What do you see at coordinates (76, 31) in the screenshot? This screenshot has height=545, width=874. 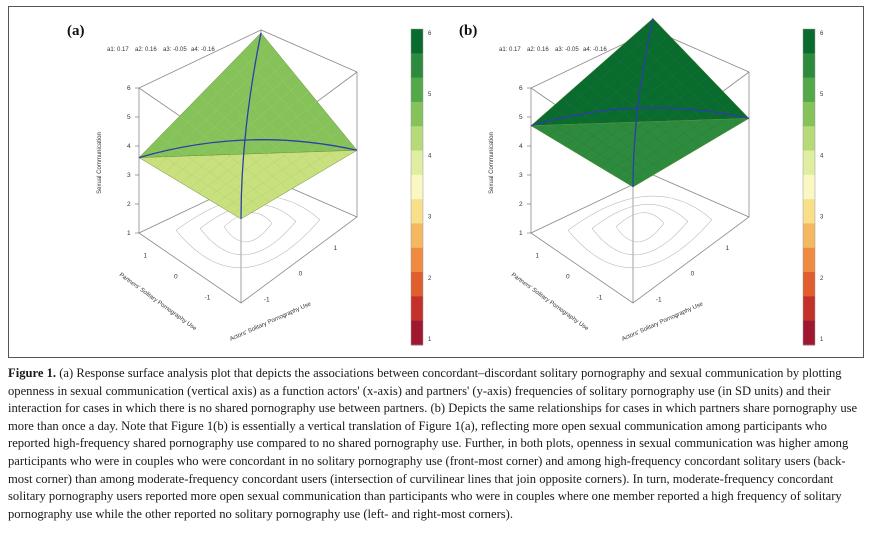 I see `panel-label: (a)` at bounding box center [76, 31].